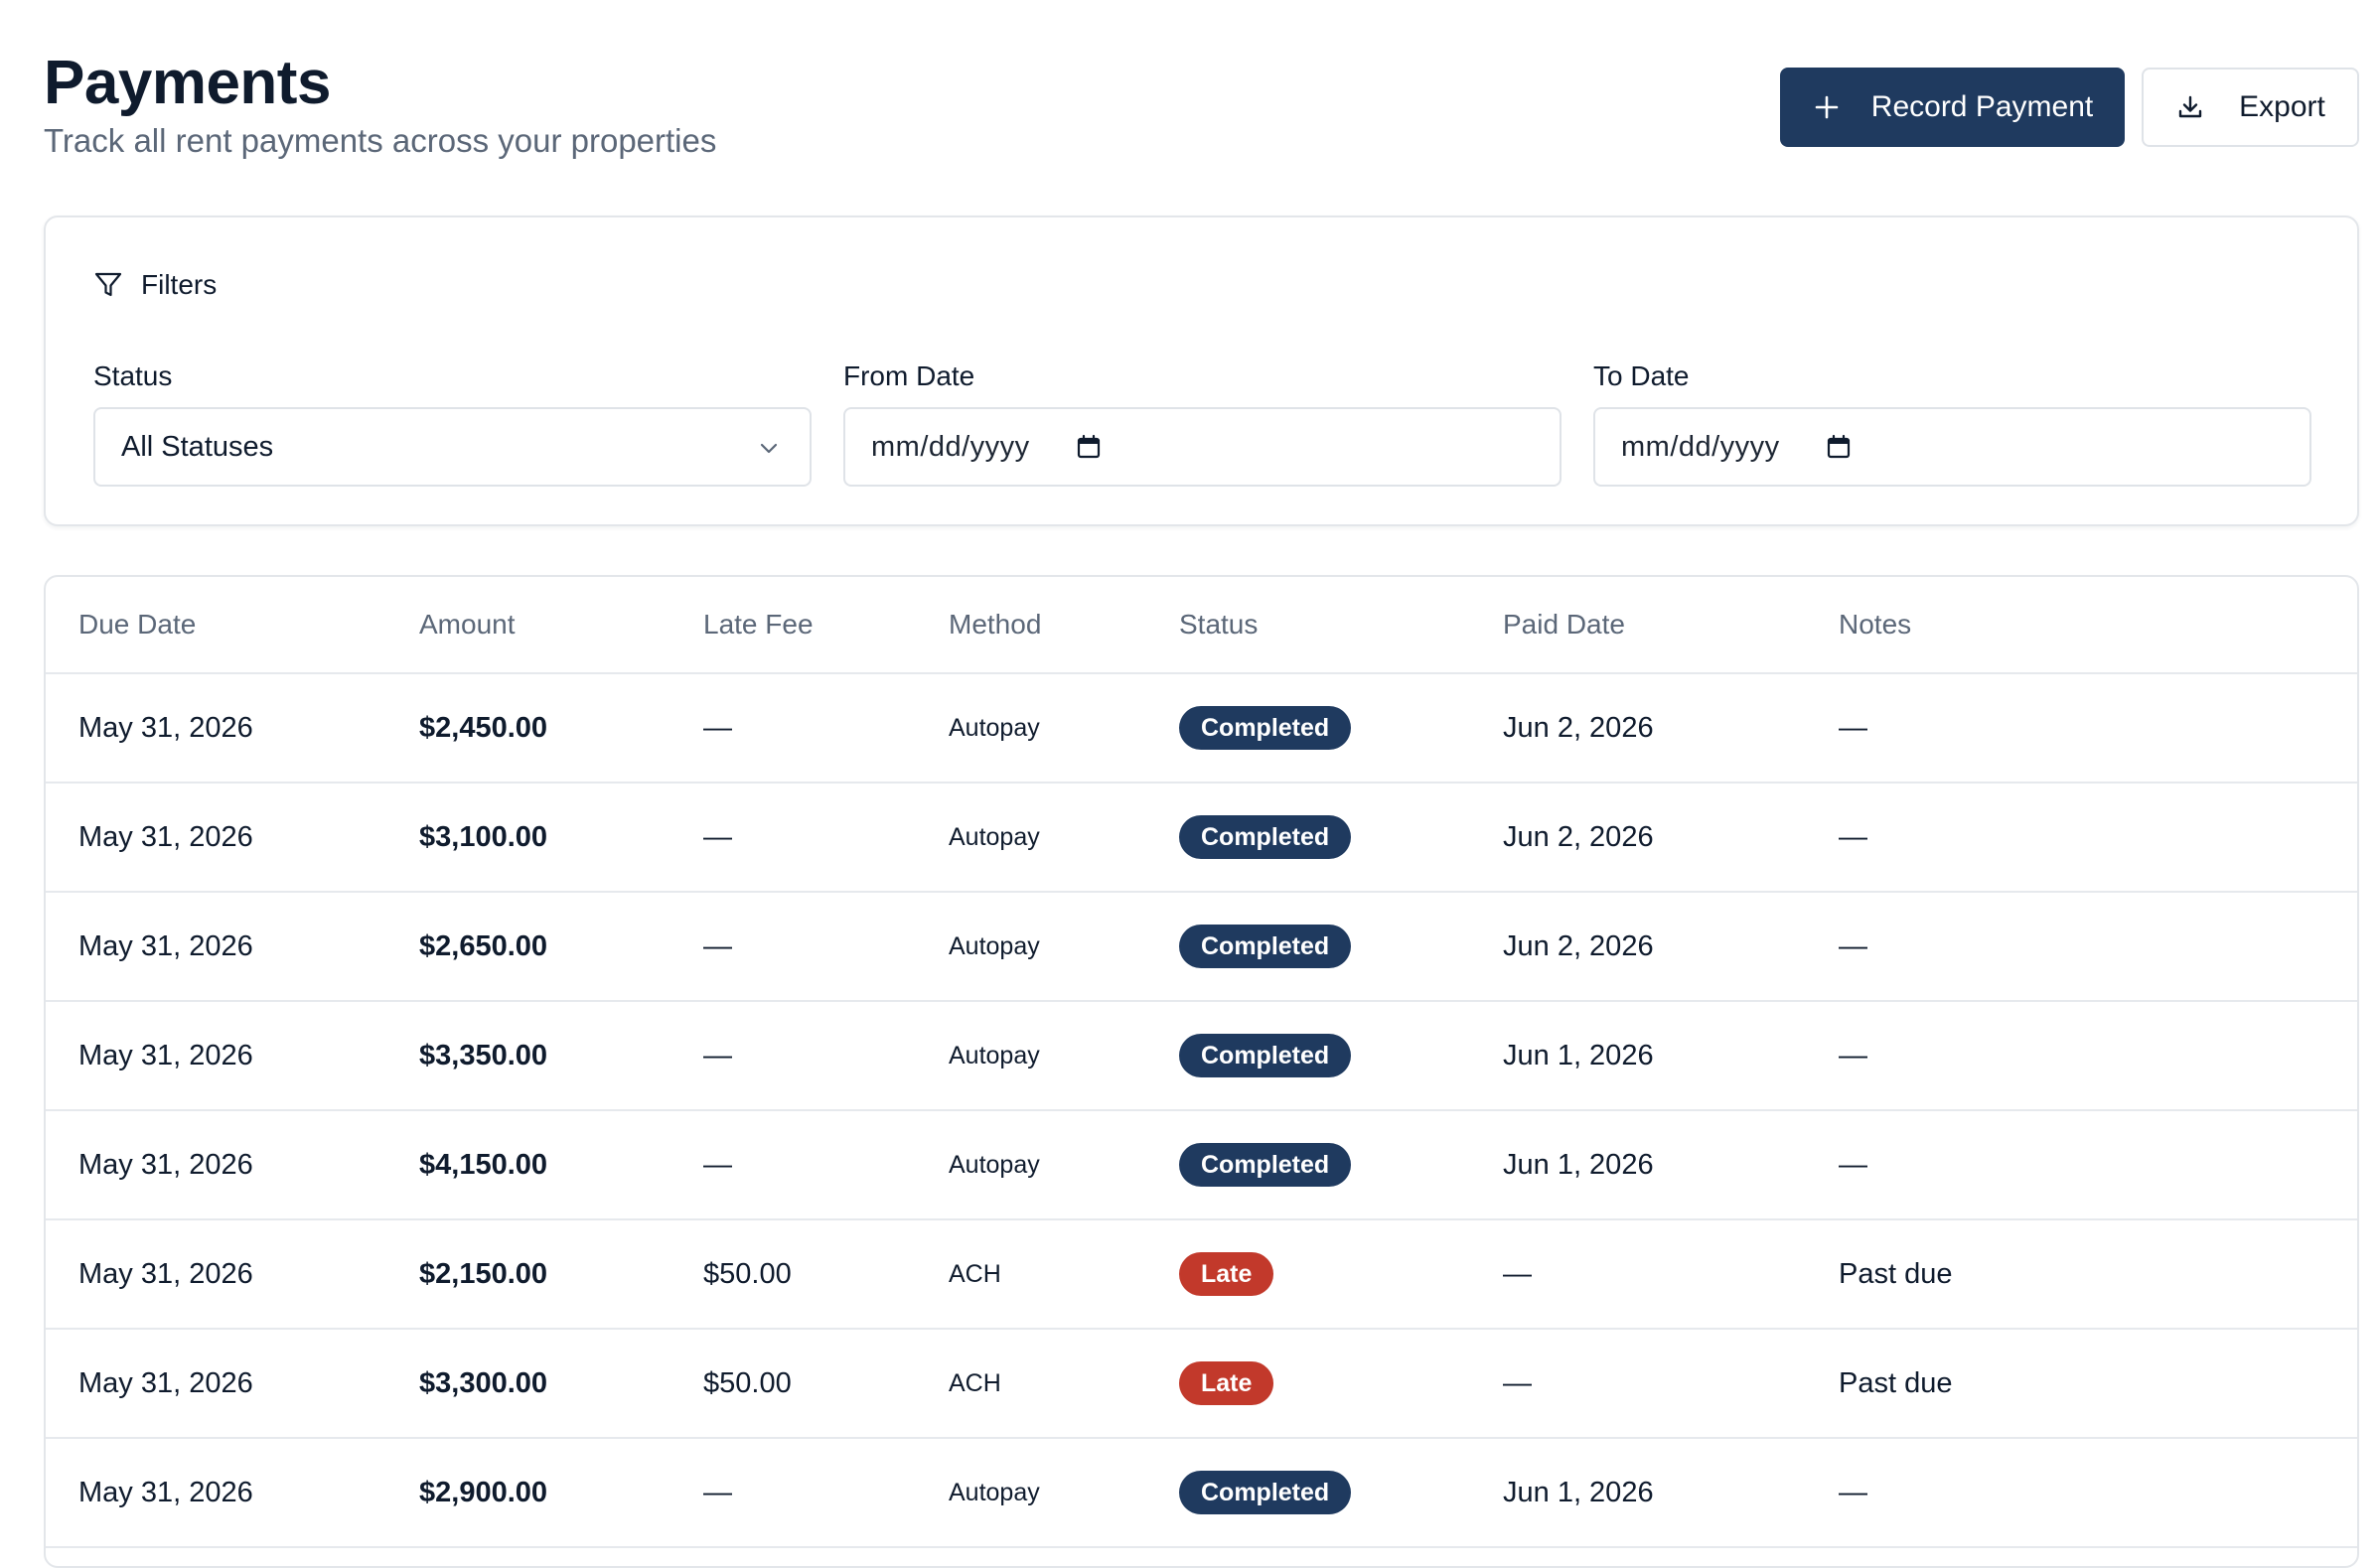 This screenshot has height=1568, width=2380. Describe the element at coordinates (197, 446) in the screenshot. I see `status-select-value: All Statuses` at that location.